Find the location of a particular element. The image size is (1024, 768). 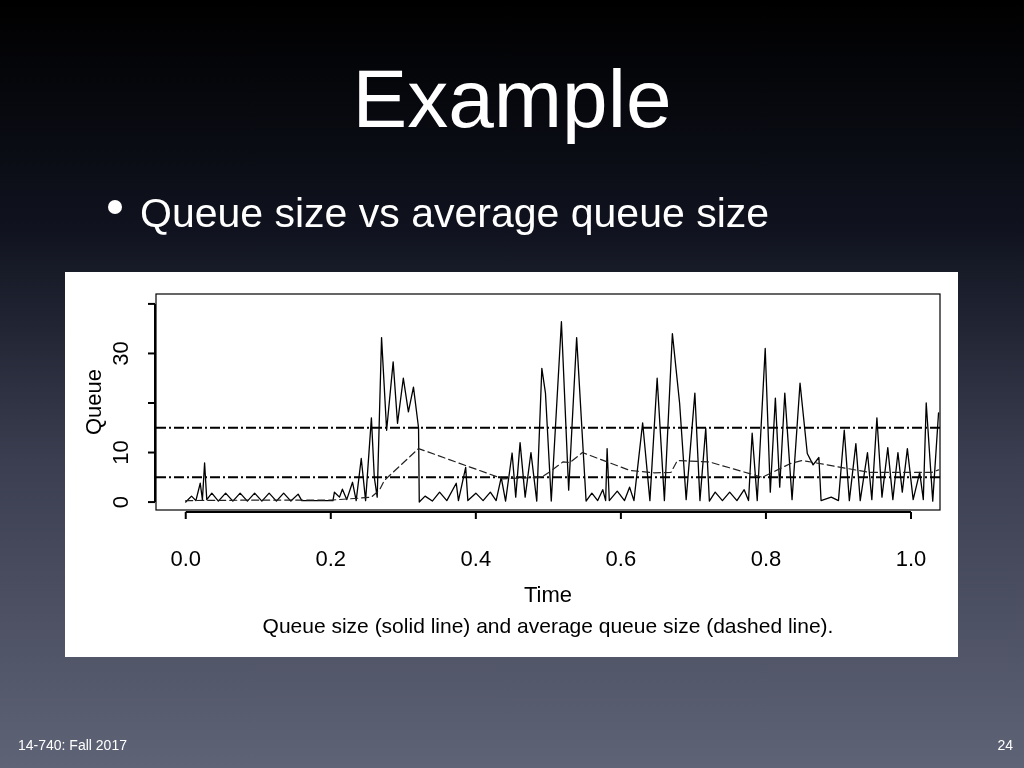

x-tick-label: 1.0 is located at coordinates (911, 558).